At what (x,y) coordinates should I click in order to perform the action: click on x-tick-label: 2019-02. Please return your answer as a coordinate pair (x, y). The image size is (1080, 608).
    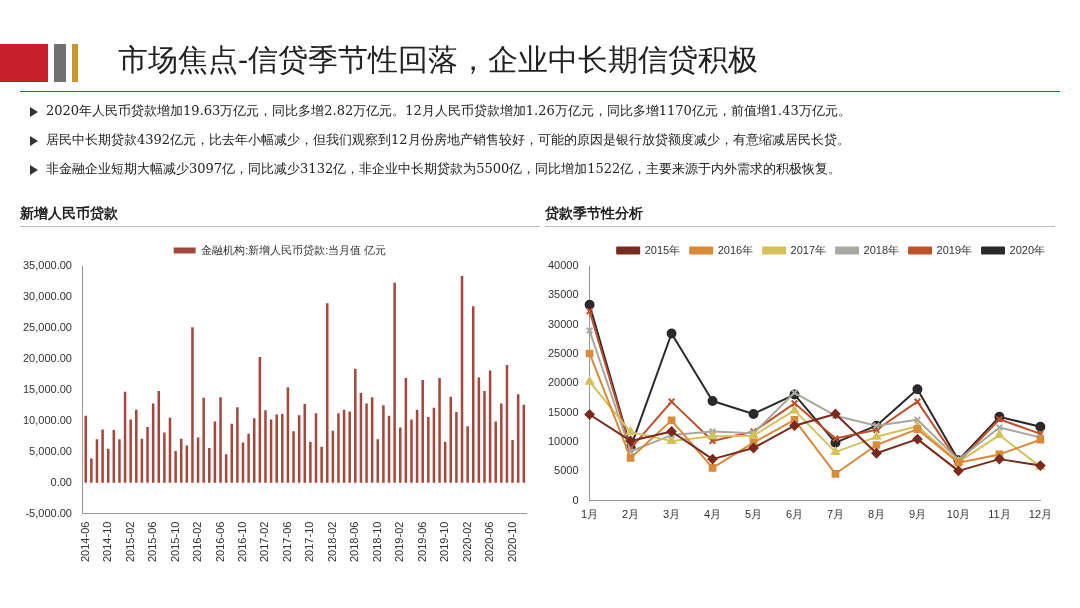
    Looking at the image, I should click on (399, 542).